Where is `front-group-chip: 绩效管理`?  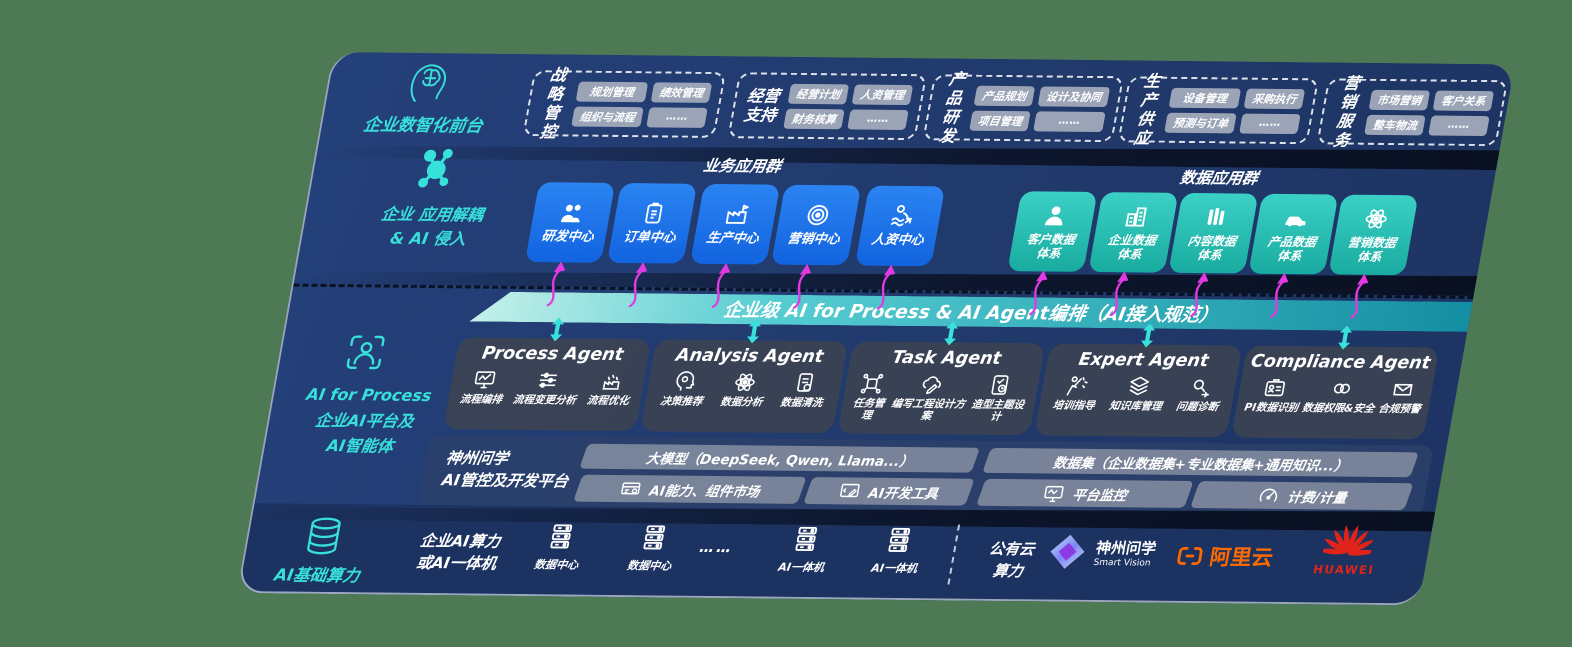
front-group-chip: 绩效管理 is located at coordinates (681, 92).